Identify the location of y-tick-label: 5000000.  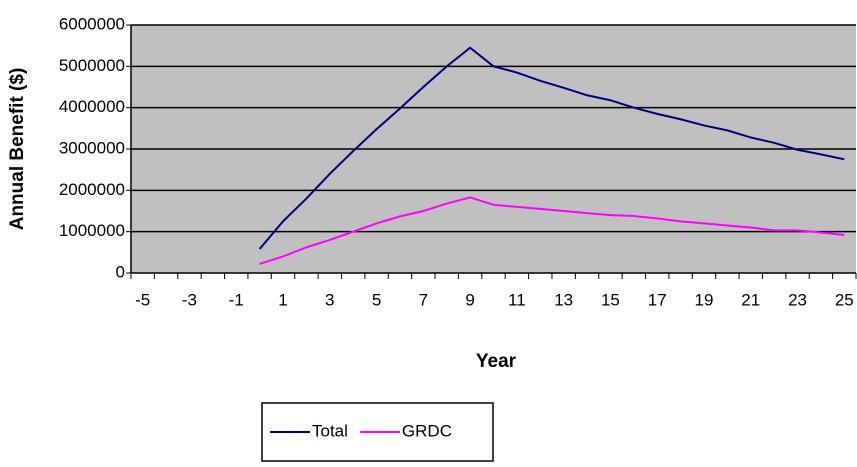
(92, 65).